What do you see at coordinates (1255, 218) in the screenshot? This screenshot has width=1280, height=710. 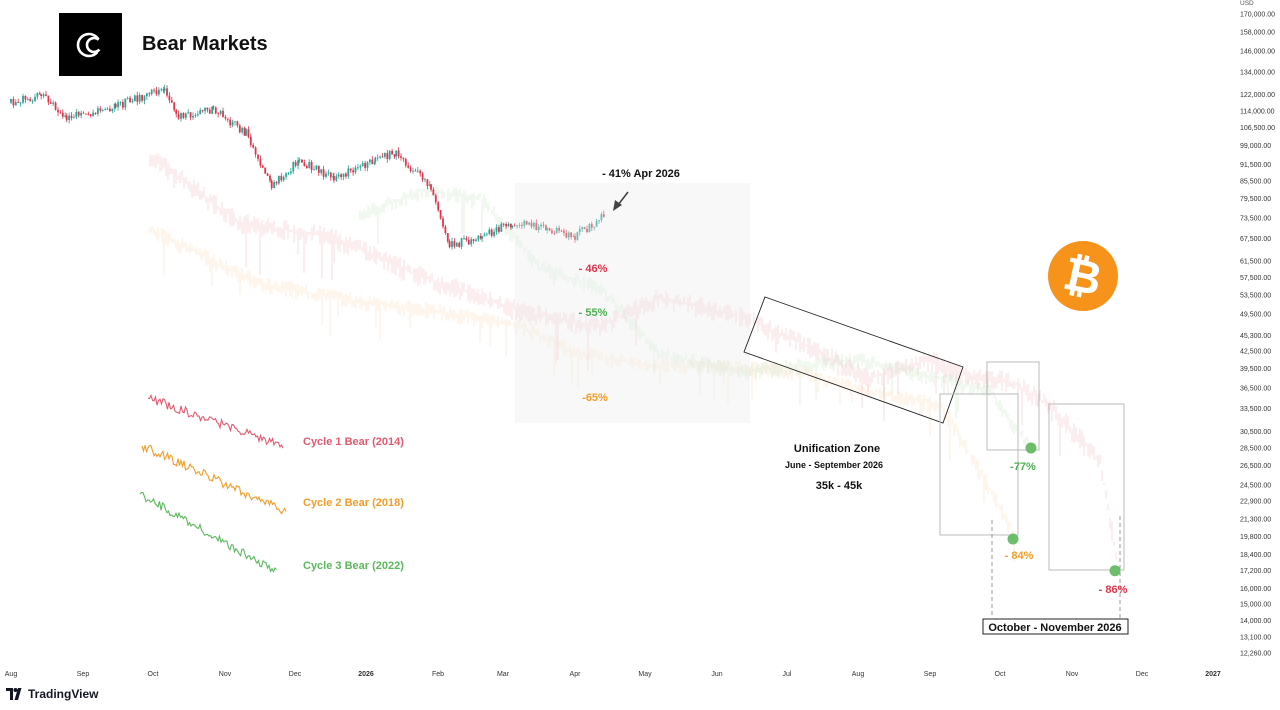 I see `y-tick-label: 73,500.00` at bounding box center [1255, 218].